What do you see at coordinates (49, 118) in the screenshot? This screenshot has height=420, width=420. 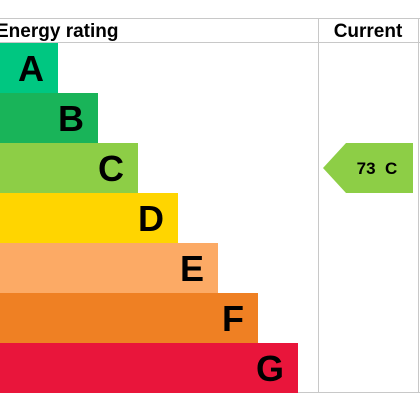 I see `band-b-bar` at bounding box center [49, 118].